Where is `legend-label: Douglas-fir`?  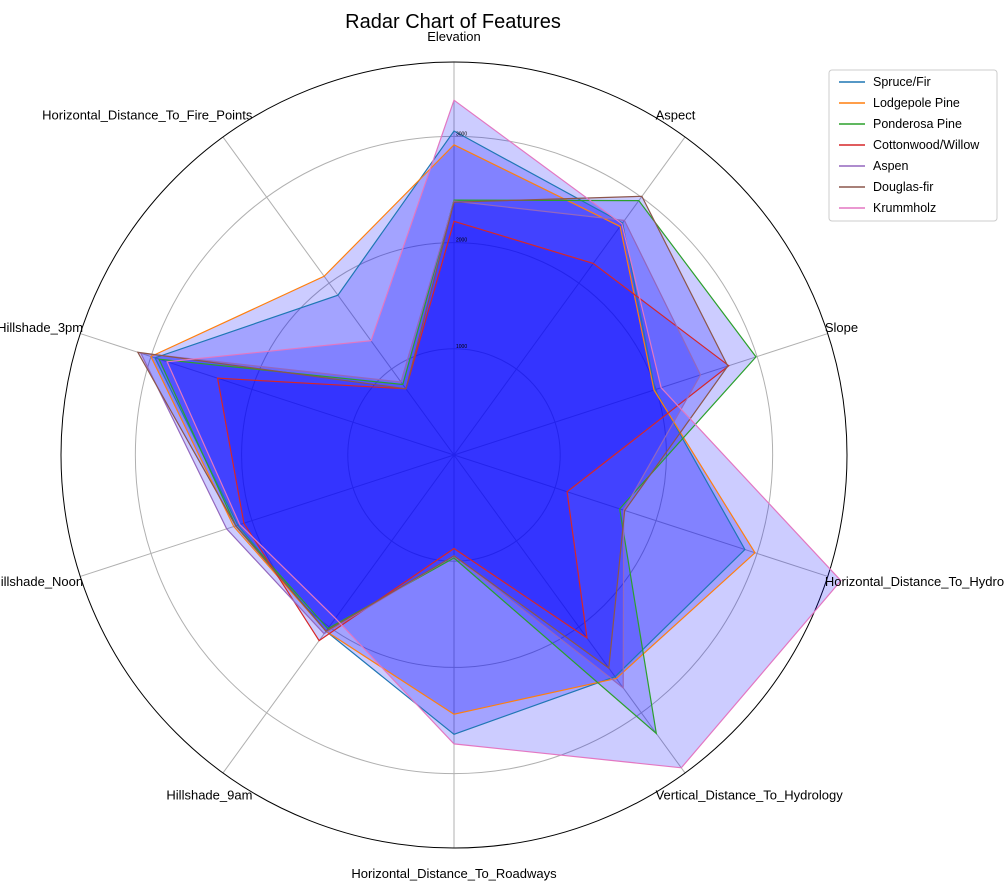
legend-label: Douglas-fir is located at coordinates (903, 187).